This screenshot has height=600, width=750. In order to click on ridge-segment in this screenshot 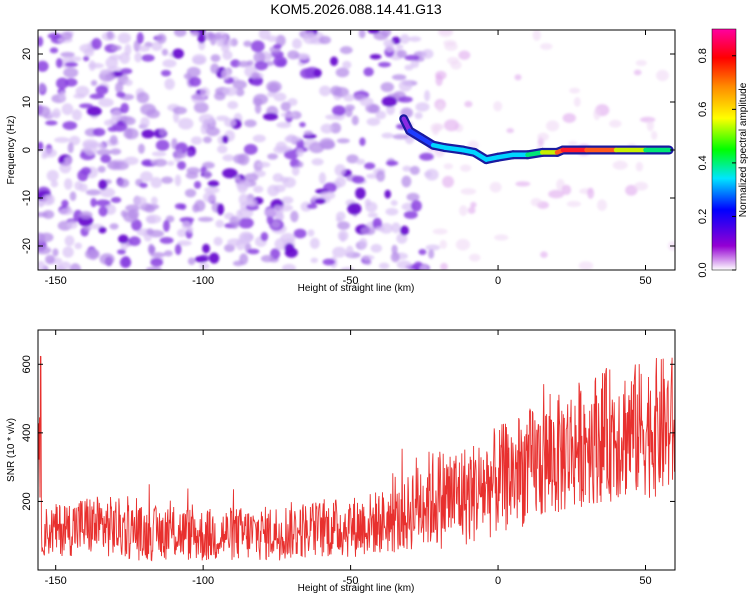, I will do `click(505, 156)`.